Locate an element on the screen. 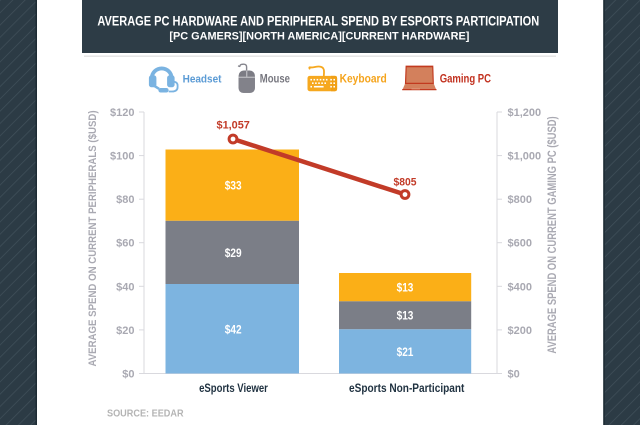  svg-text: $400 is located at coordinates (520, 287).